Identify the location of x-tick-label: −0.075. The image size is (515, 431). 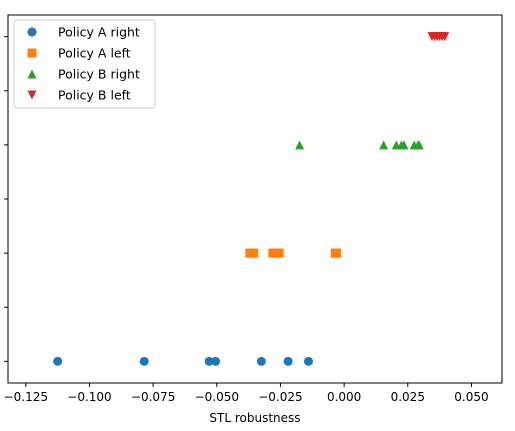
(153, 397).